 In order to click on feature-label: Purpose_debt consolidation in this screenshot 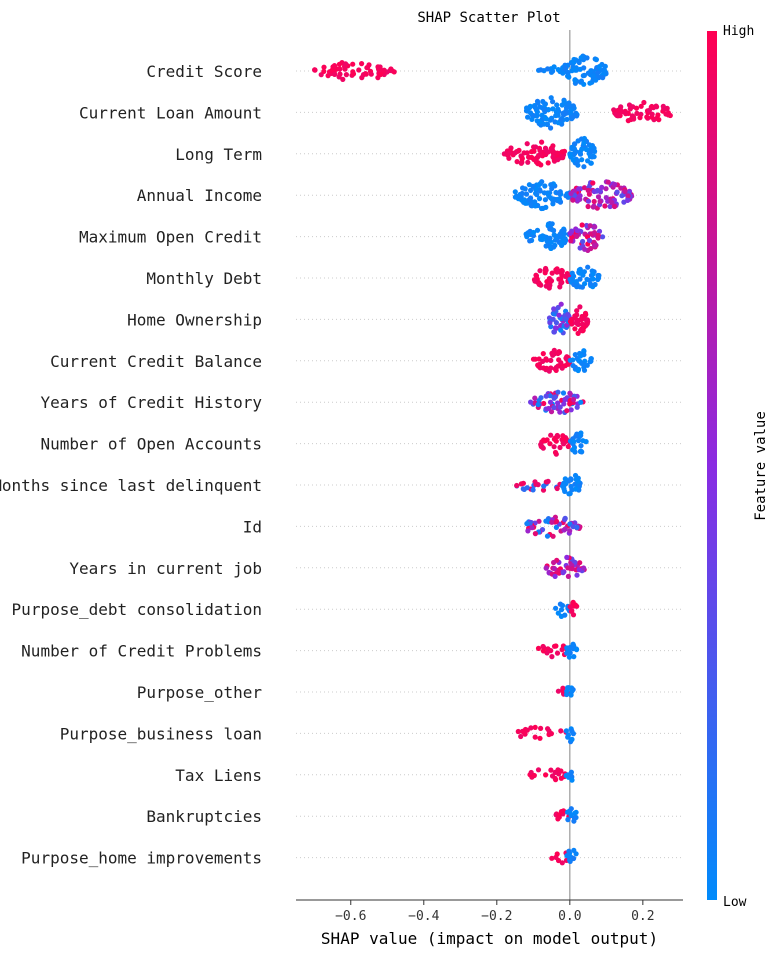, I will do `click(137, 609)`.